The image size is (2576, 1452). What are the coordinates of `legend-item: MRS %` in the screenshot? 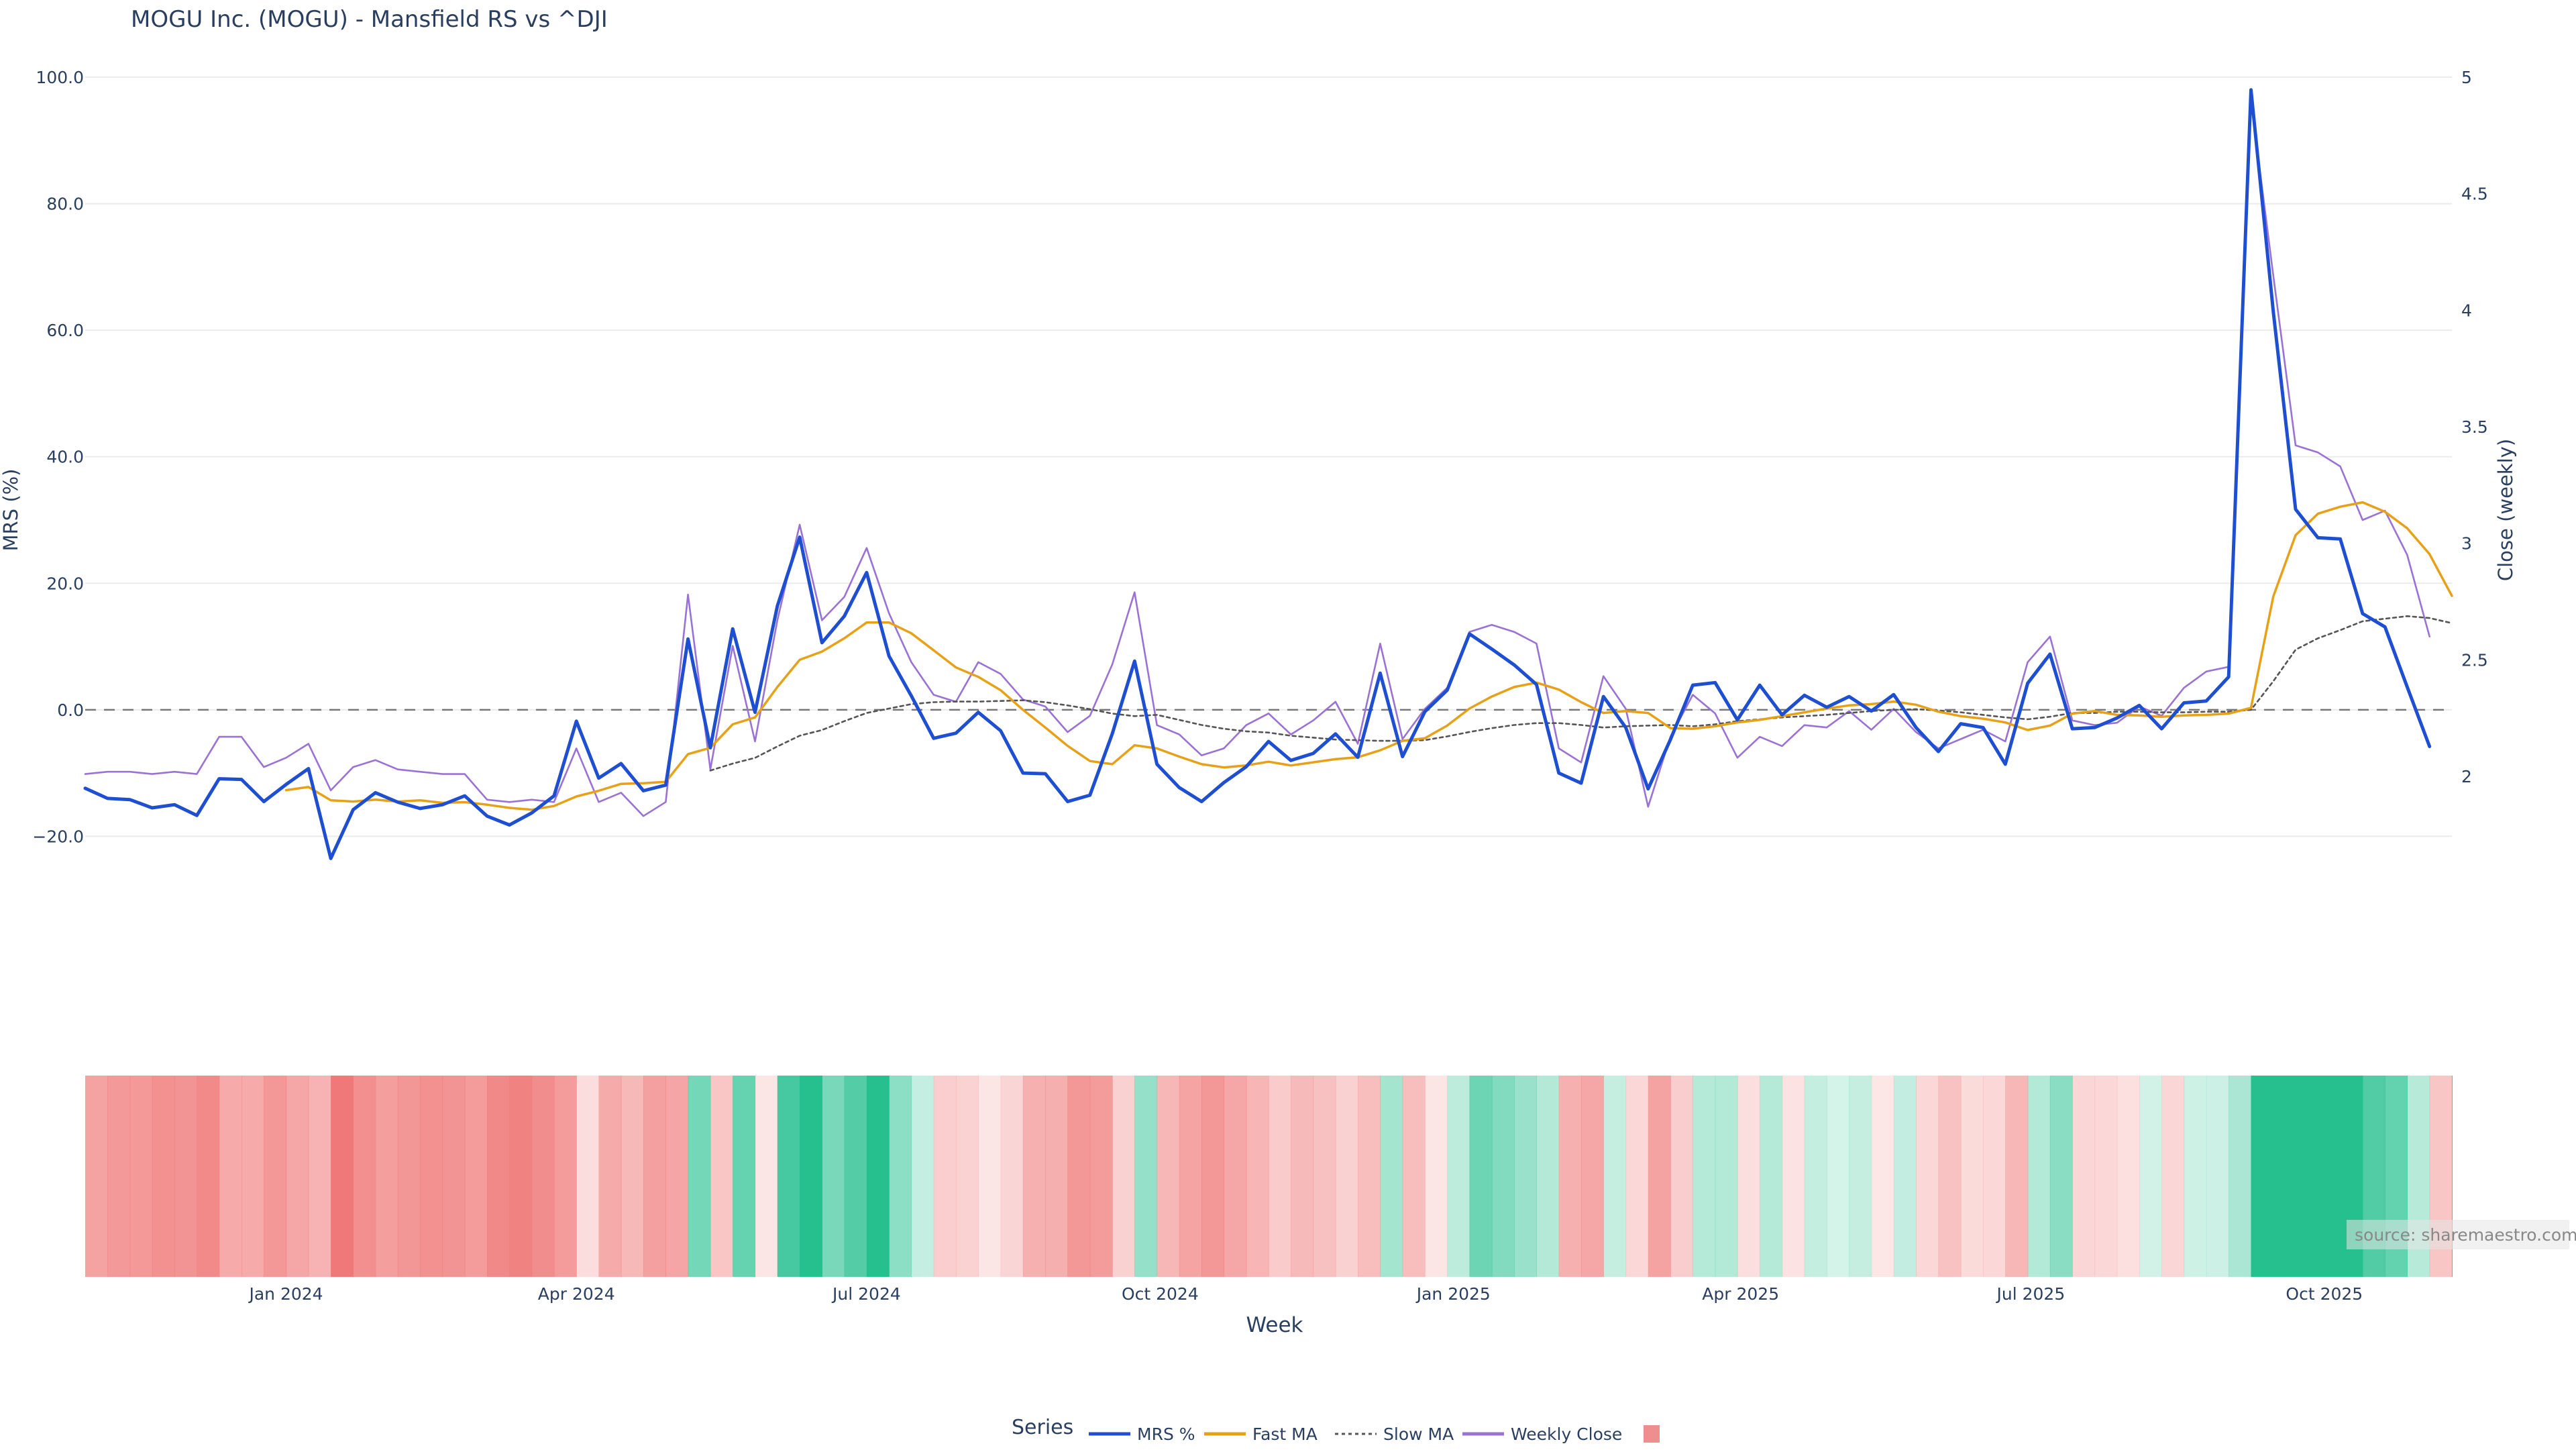 It's located at (1142, 1434).